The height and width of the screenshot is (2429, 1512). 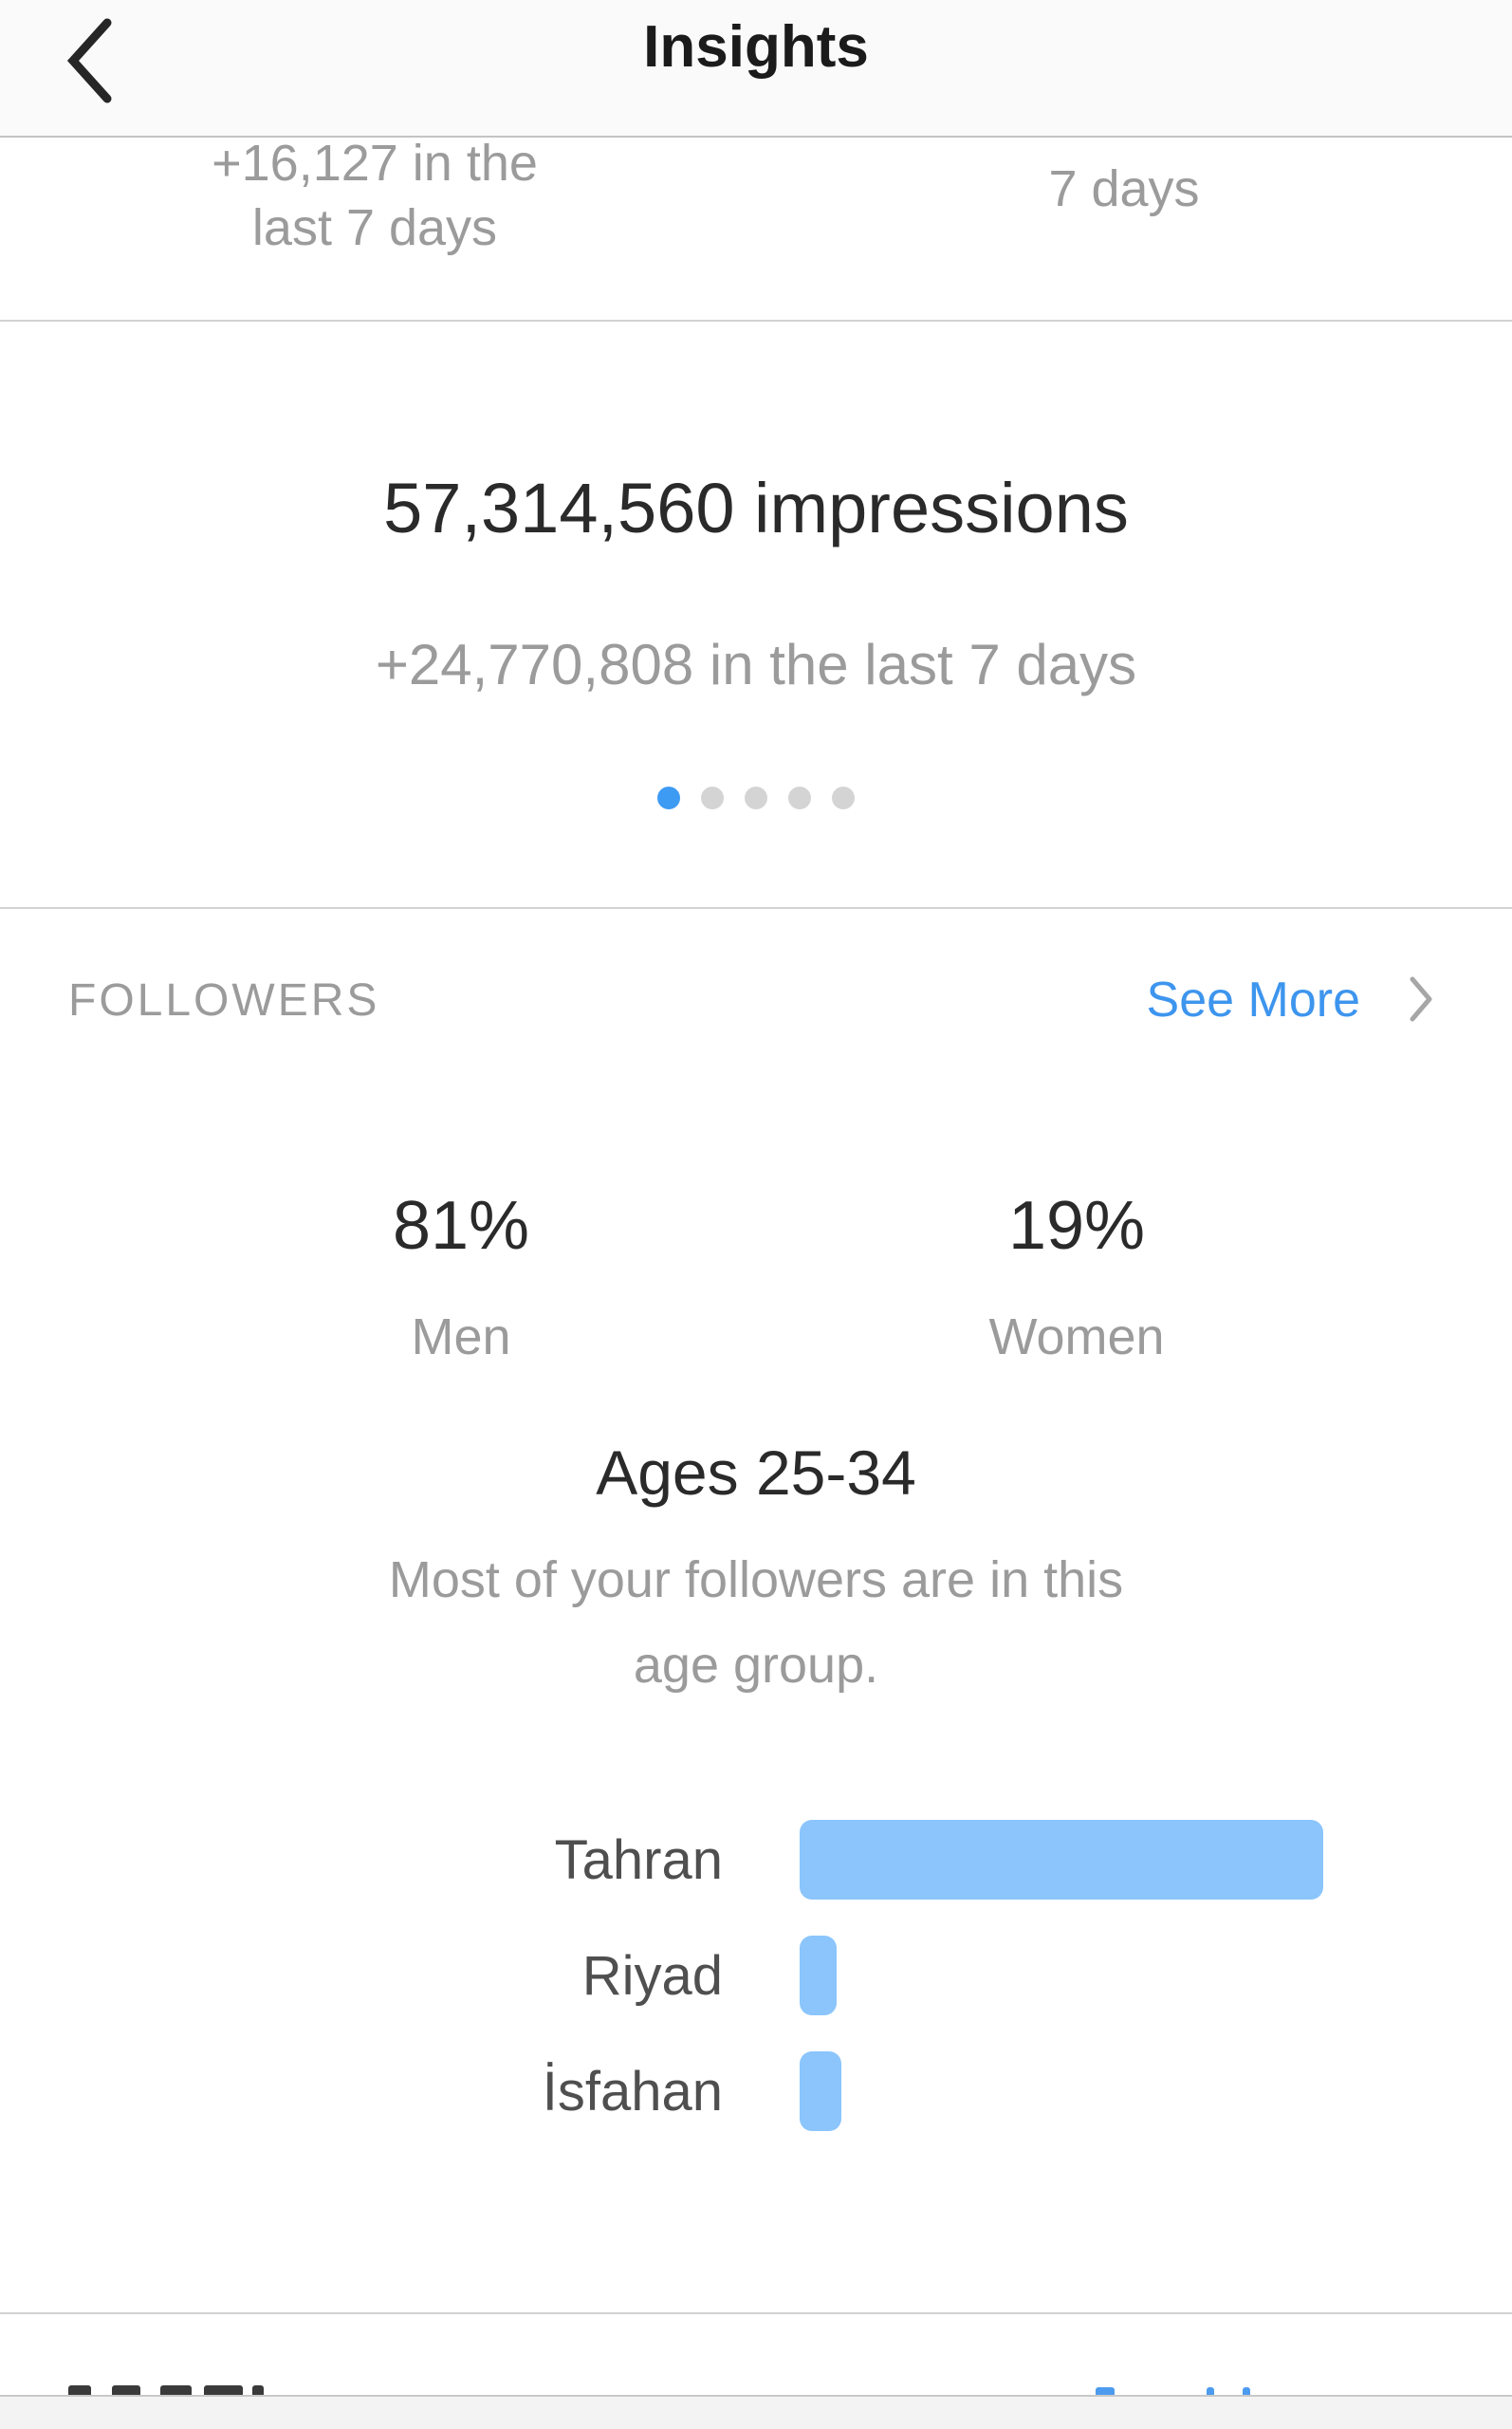 I want to click on impressions-headline: 57,314,560 impressions, so click(x=756, y=508).